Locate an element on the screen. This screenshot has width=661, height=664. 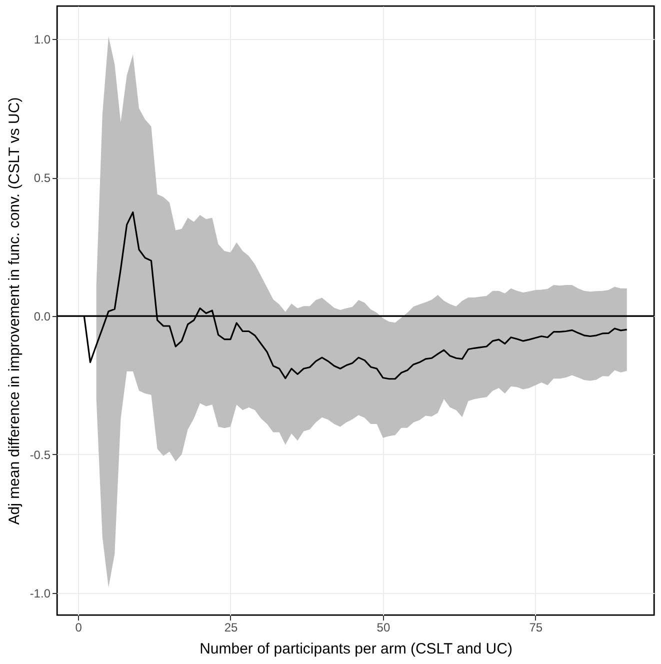
x-tick-label: 50 is located at coordinates (383, 627).